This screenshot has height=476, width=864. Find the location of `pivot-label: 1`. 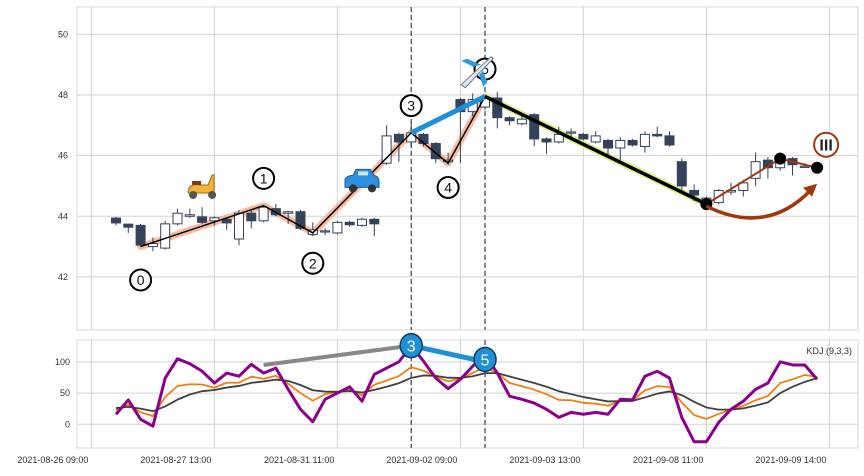

pivot-label: 1 is located at coordinates (264, 178).